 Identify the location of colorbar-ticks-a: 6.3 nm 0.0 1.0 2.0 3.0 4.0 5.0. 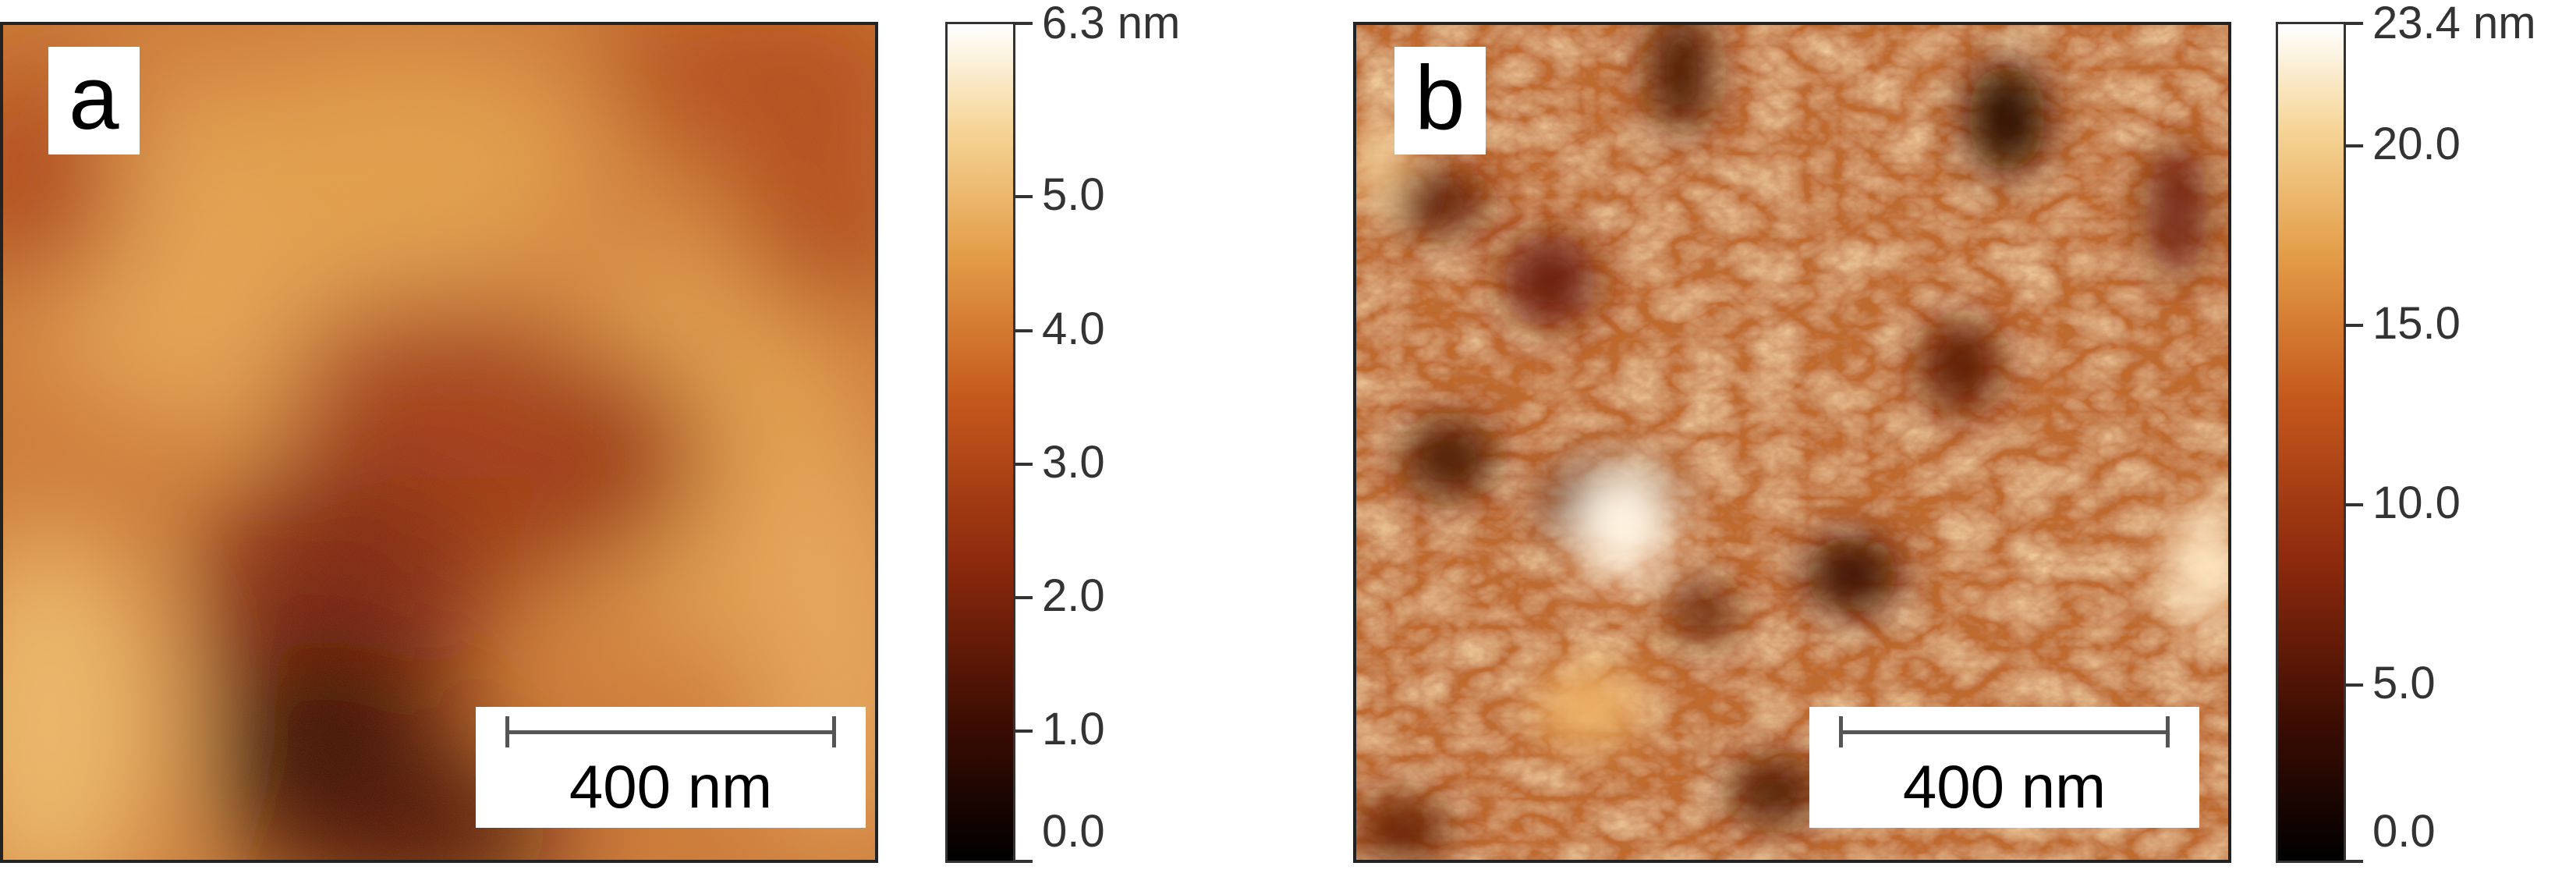
(1132, 431).